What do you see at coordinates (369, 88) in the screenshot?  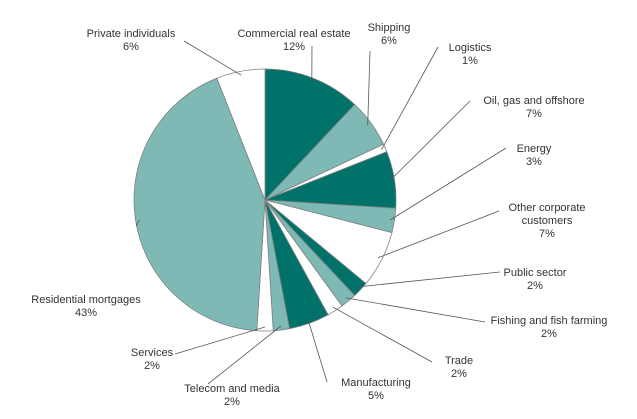 I see `leader-line-shipping` at bounding box center [369, 88].